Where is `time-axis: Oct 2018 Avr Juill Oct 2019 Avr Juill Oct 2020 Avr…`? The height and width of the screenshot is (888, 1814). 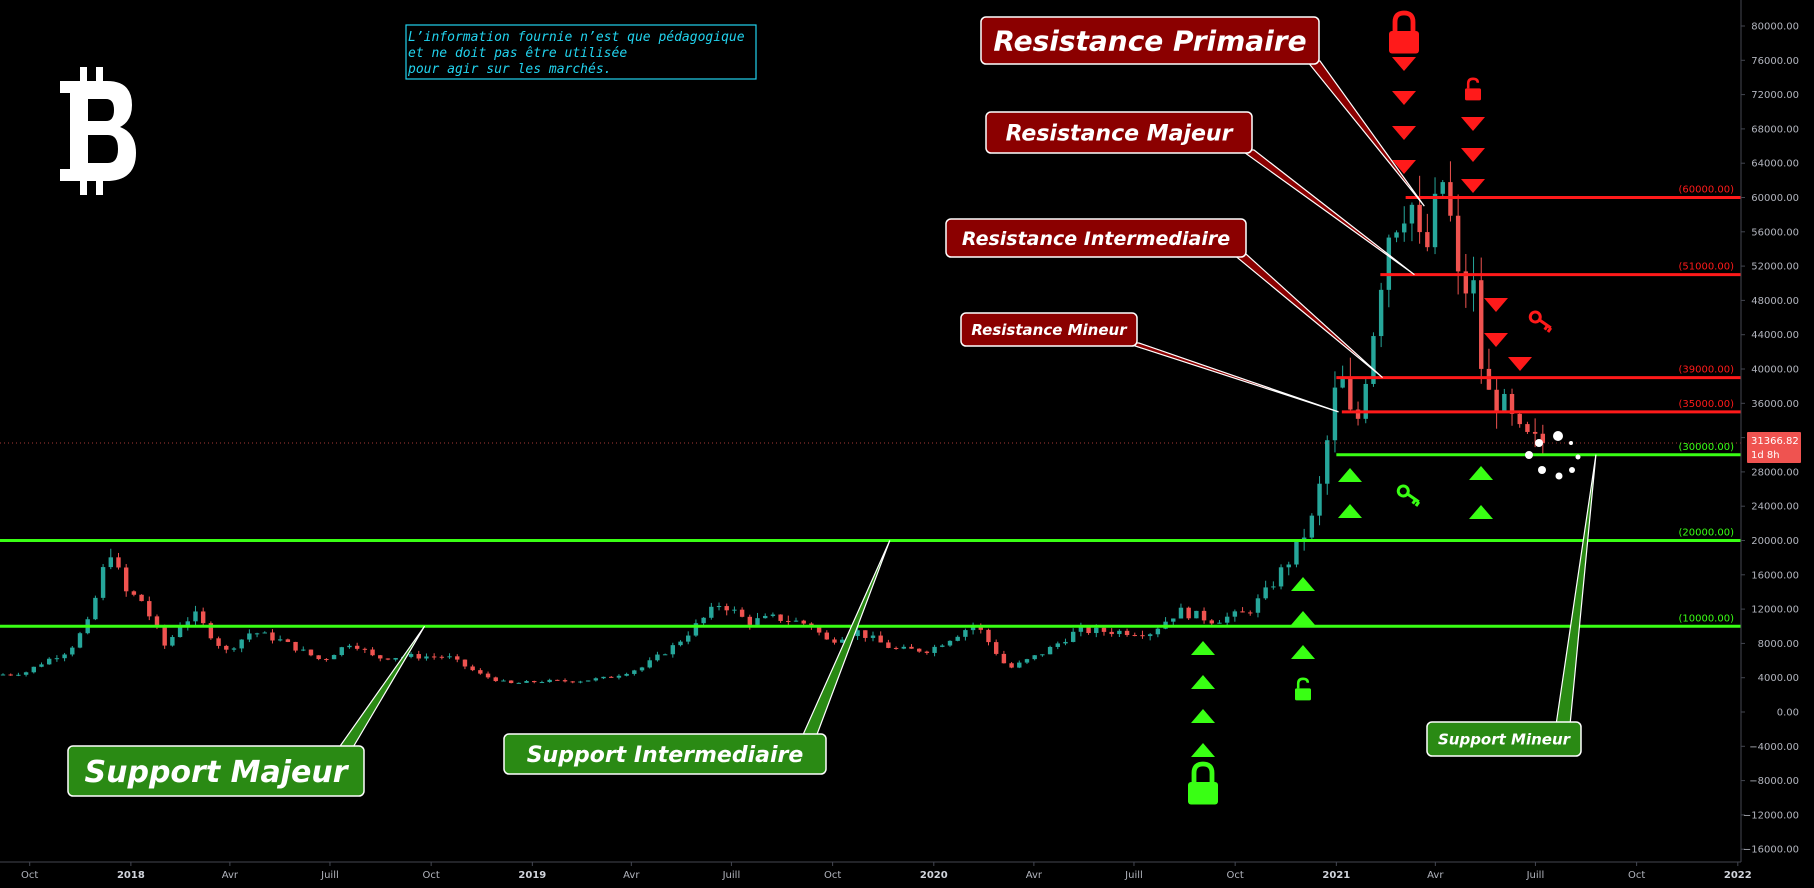 time-axis: Oct 2018 Avr Juill Oct 2019 Avr Juill Oct 2020 Avr… is located at coordinates (876, 871).